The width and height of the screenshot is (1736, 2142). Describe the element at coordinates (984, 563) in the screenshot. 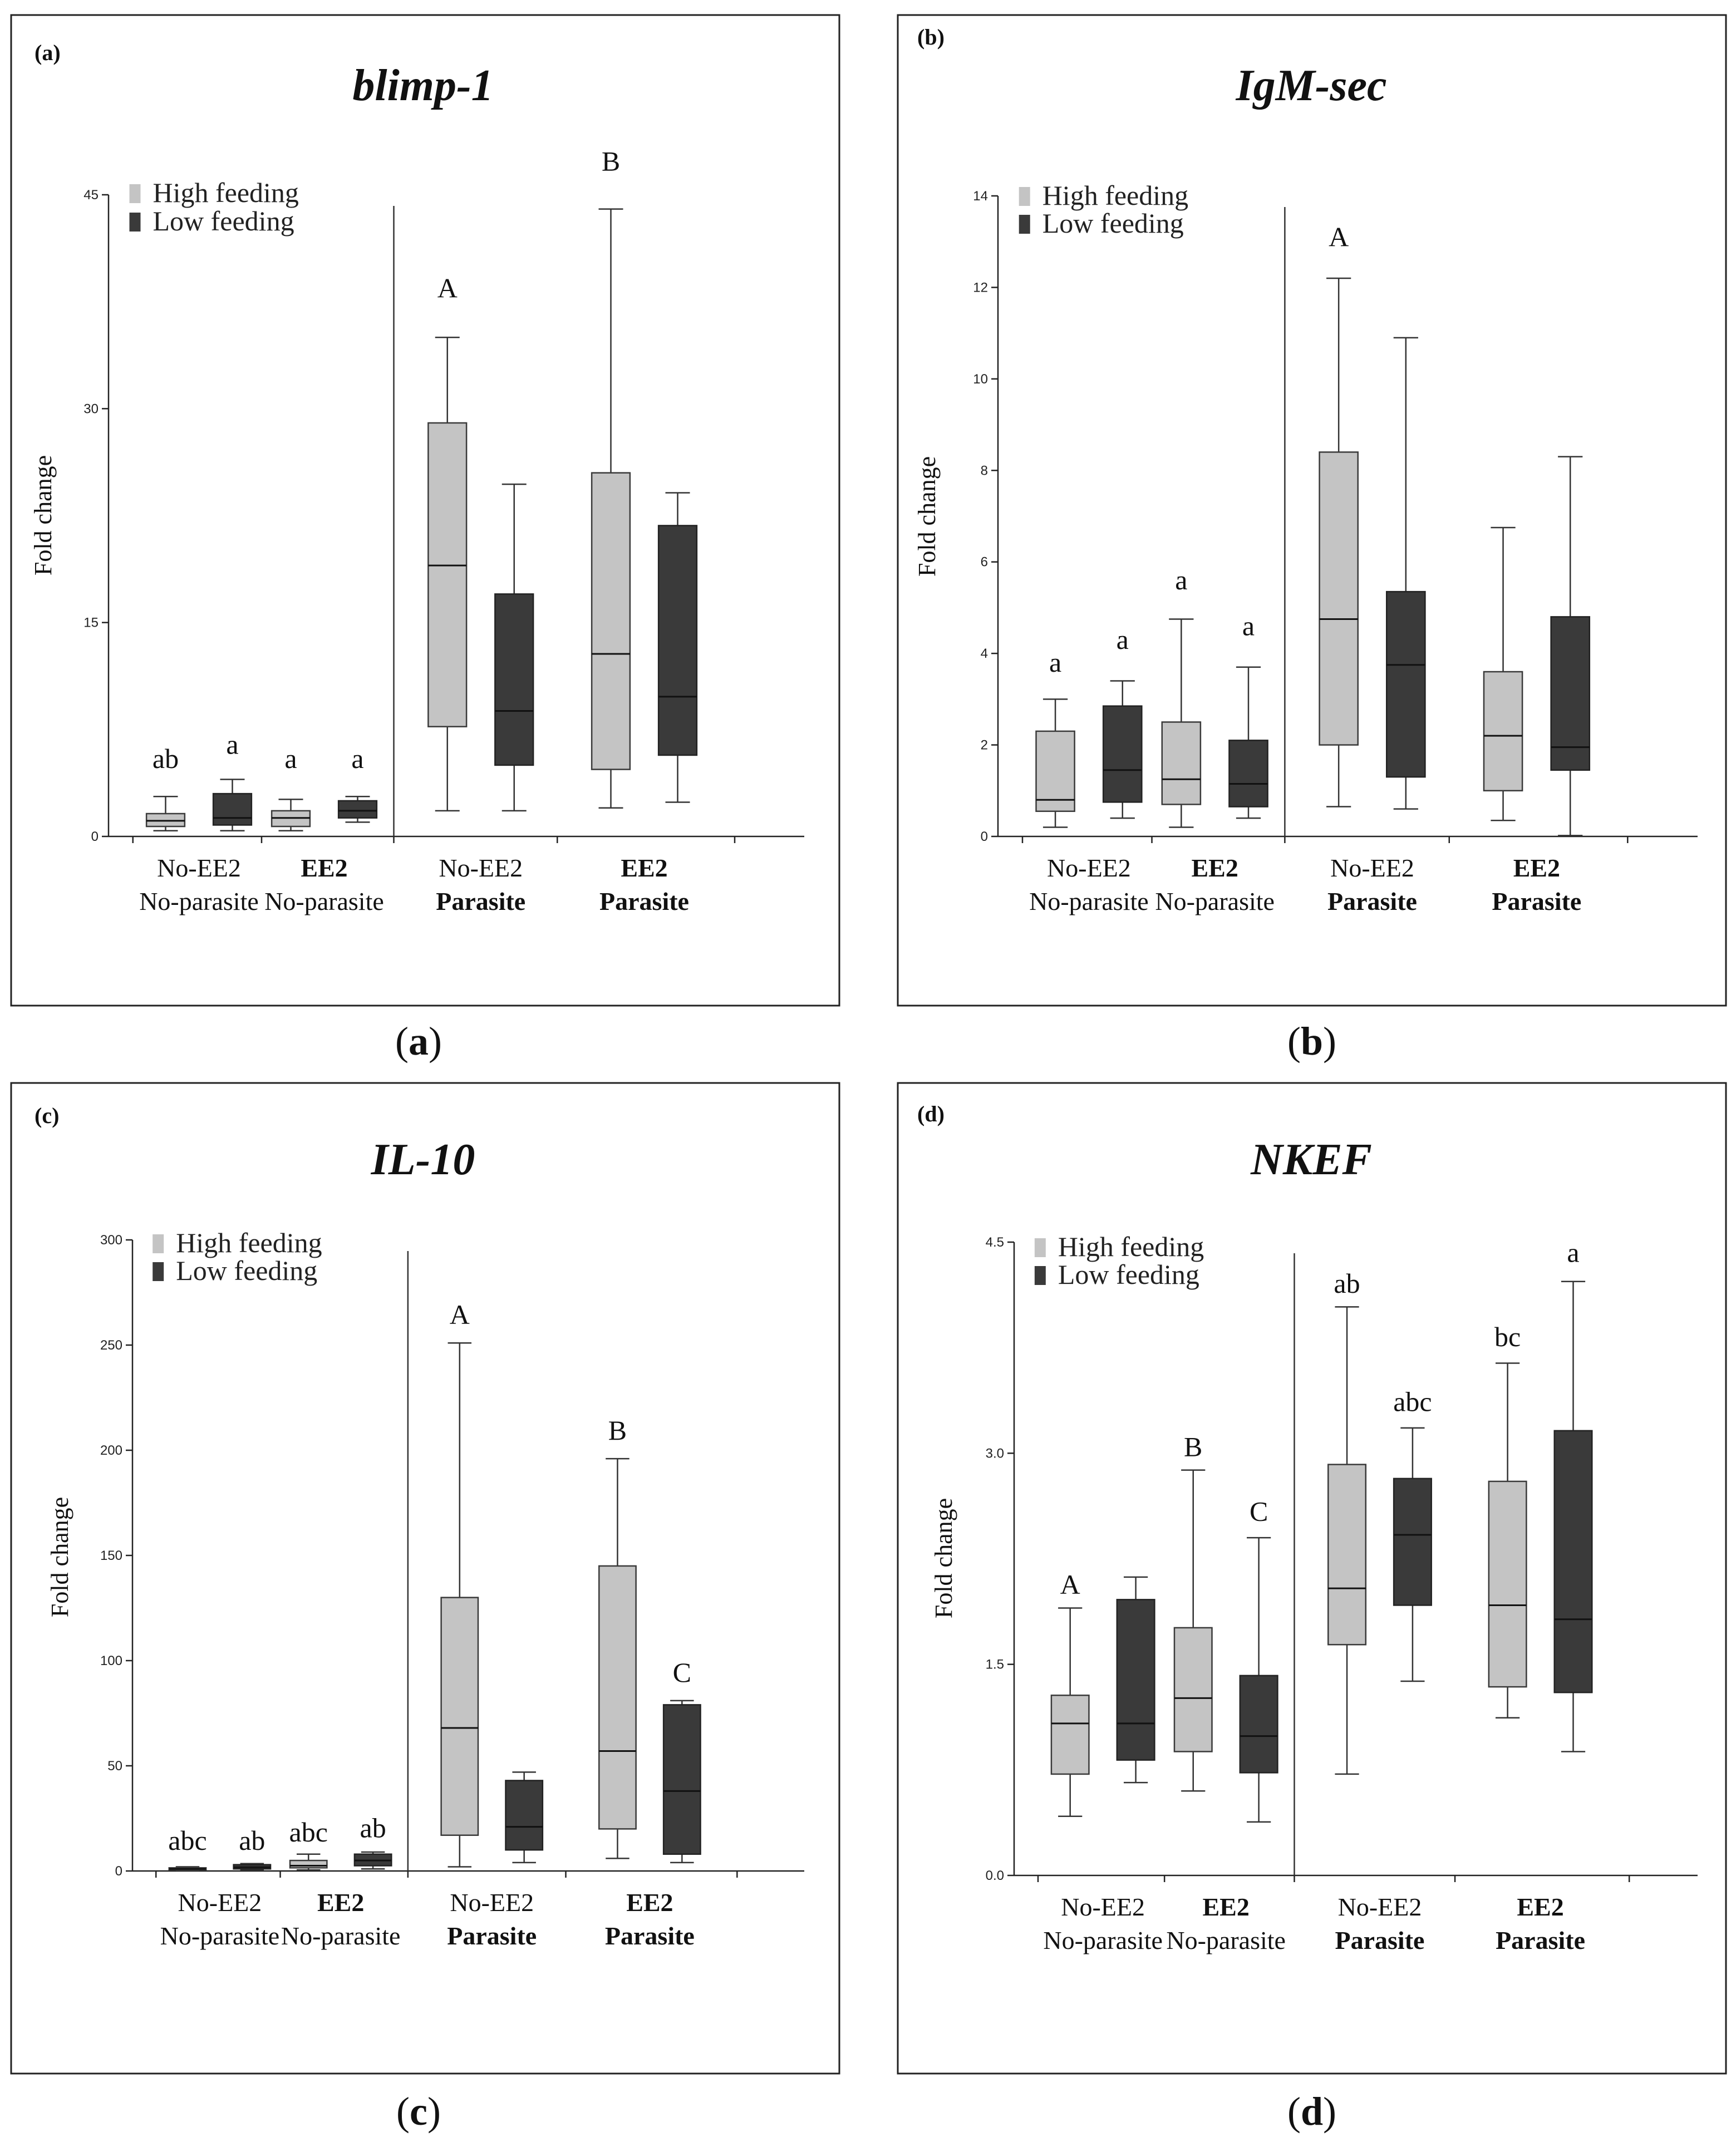

I see `y-tick-label: 6` at that location.